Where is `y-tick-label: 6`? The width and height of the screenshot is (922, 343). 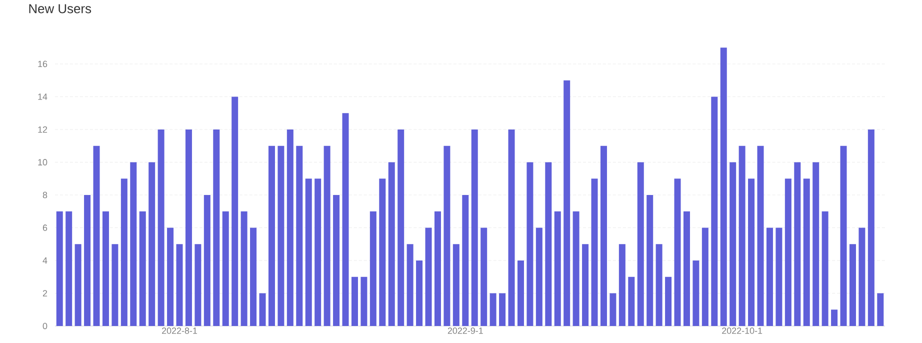
y-tick-label: 6 is located at coordinates (45, 227).